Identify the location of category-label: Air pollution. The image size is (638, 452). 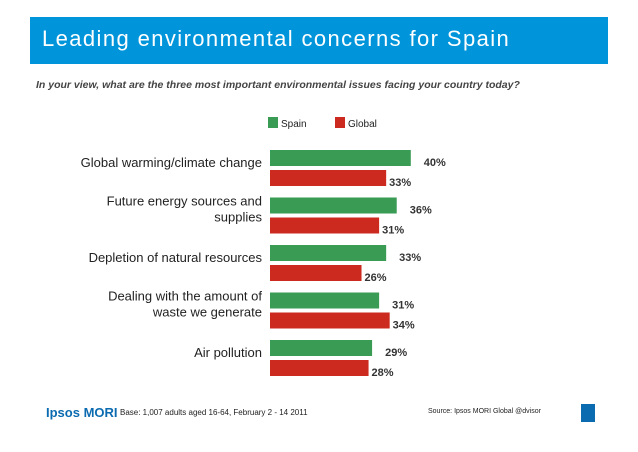
(228, 352).